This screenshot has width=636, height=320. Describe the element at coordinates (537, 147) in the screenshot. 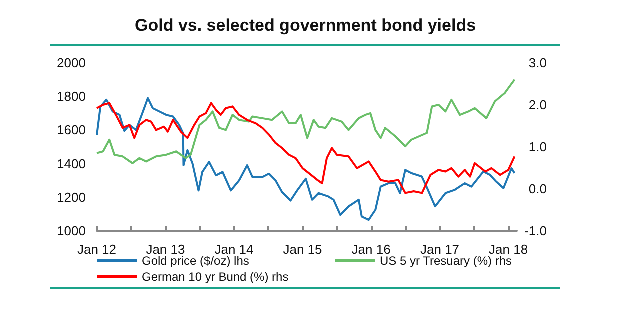

I see `y2-tick-label: 1.0` at that location.